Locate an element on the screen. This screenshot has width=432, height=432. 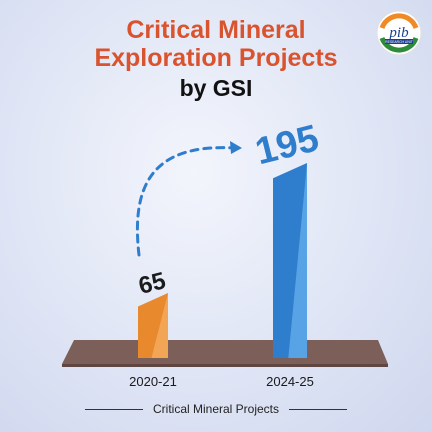
x-axis-label: Critical Mineral Projects is located at coordinates (216, 409).